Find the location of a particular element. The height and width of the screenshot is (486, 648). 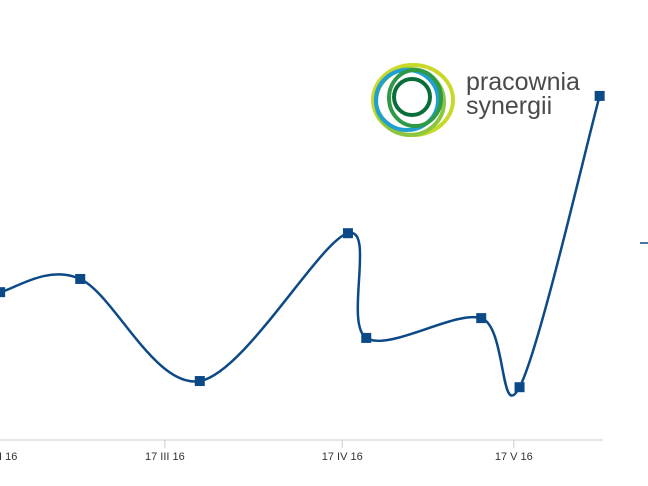

logo: pracownia synergii is located at coordinates (475, 100).